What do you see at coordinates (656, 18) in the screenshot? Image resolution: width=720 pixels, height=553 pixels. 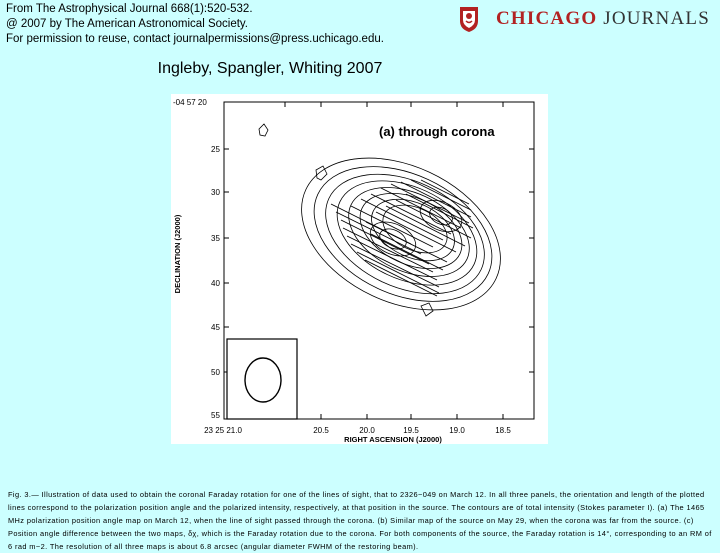 I see `logo-word-journals: JOURNALS` at bounding box center [656, 18].